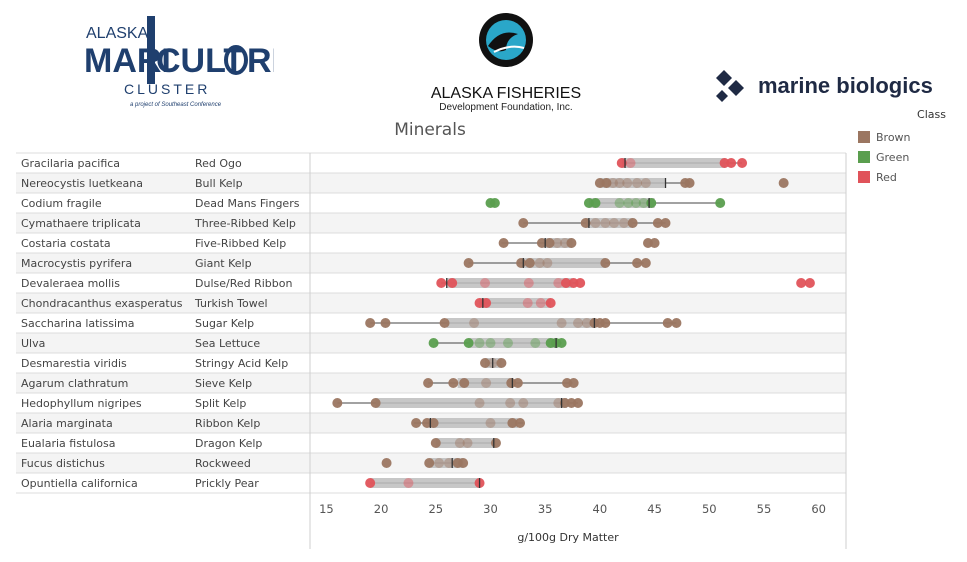 This screenshot has width=967, height=562. Describe the element at coordinates (82, 183) in the screenshot. I see `row-label-species: Nereocystis luetkeana` at that location.